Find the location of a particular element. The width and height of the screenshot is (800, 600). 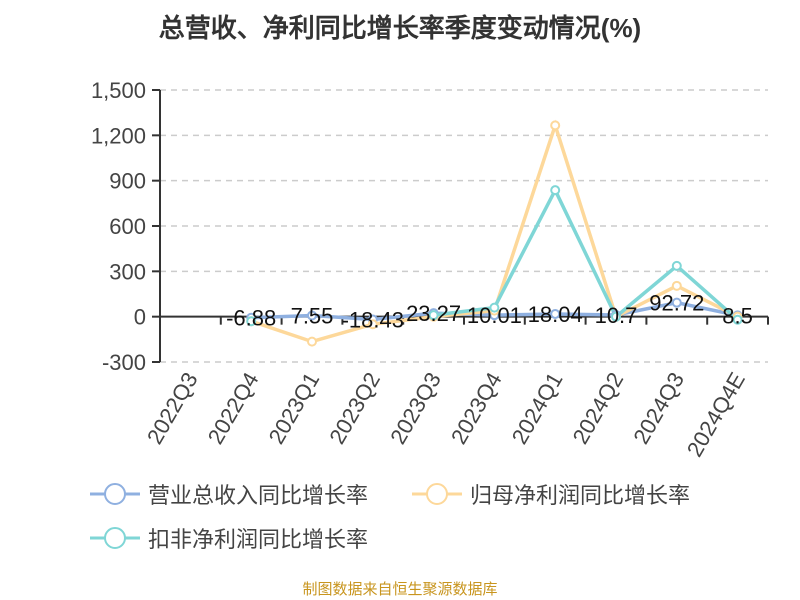

x-tick-label: 2024Q3 is located at coordinates (658, 408).